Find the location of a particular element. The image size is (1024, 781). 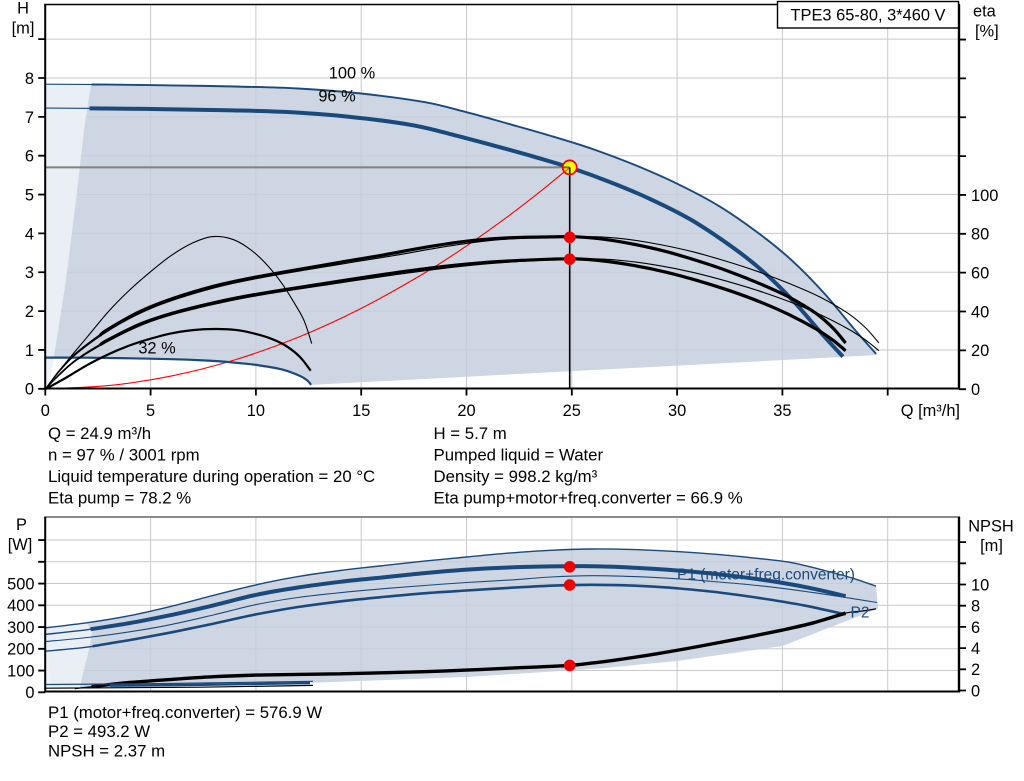

svg-text: 7 is located at coordinates (29, 118).